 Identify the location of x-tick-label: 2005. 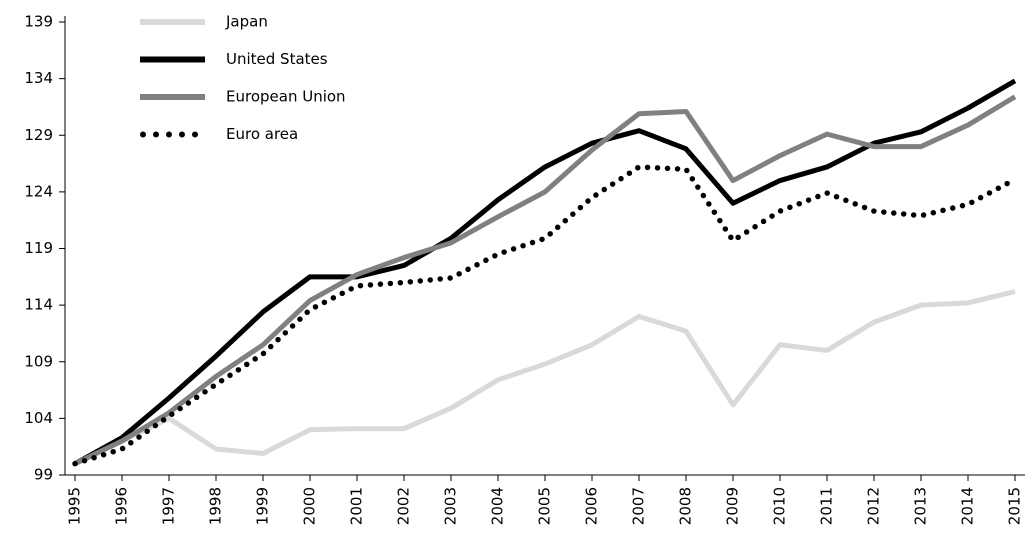
(545, 506).